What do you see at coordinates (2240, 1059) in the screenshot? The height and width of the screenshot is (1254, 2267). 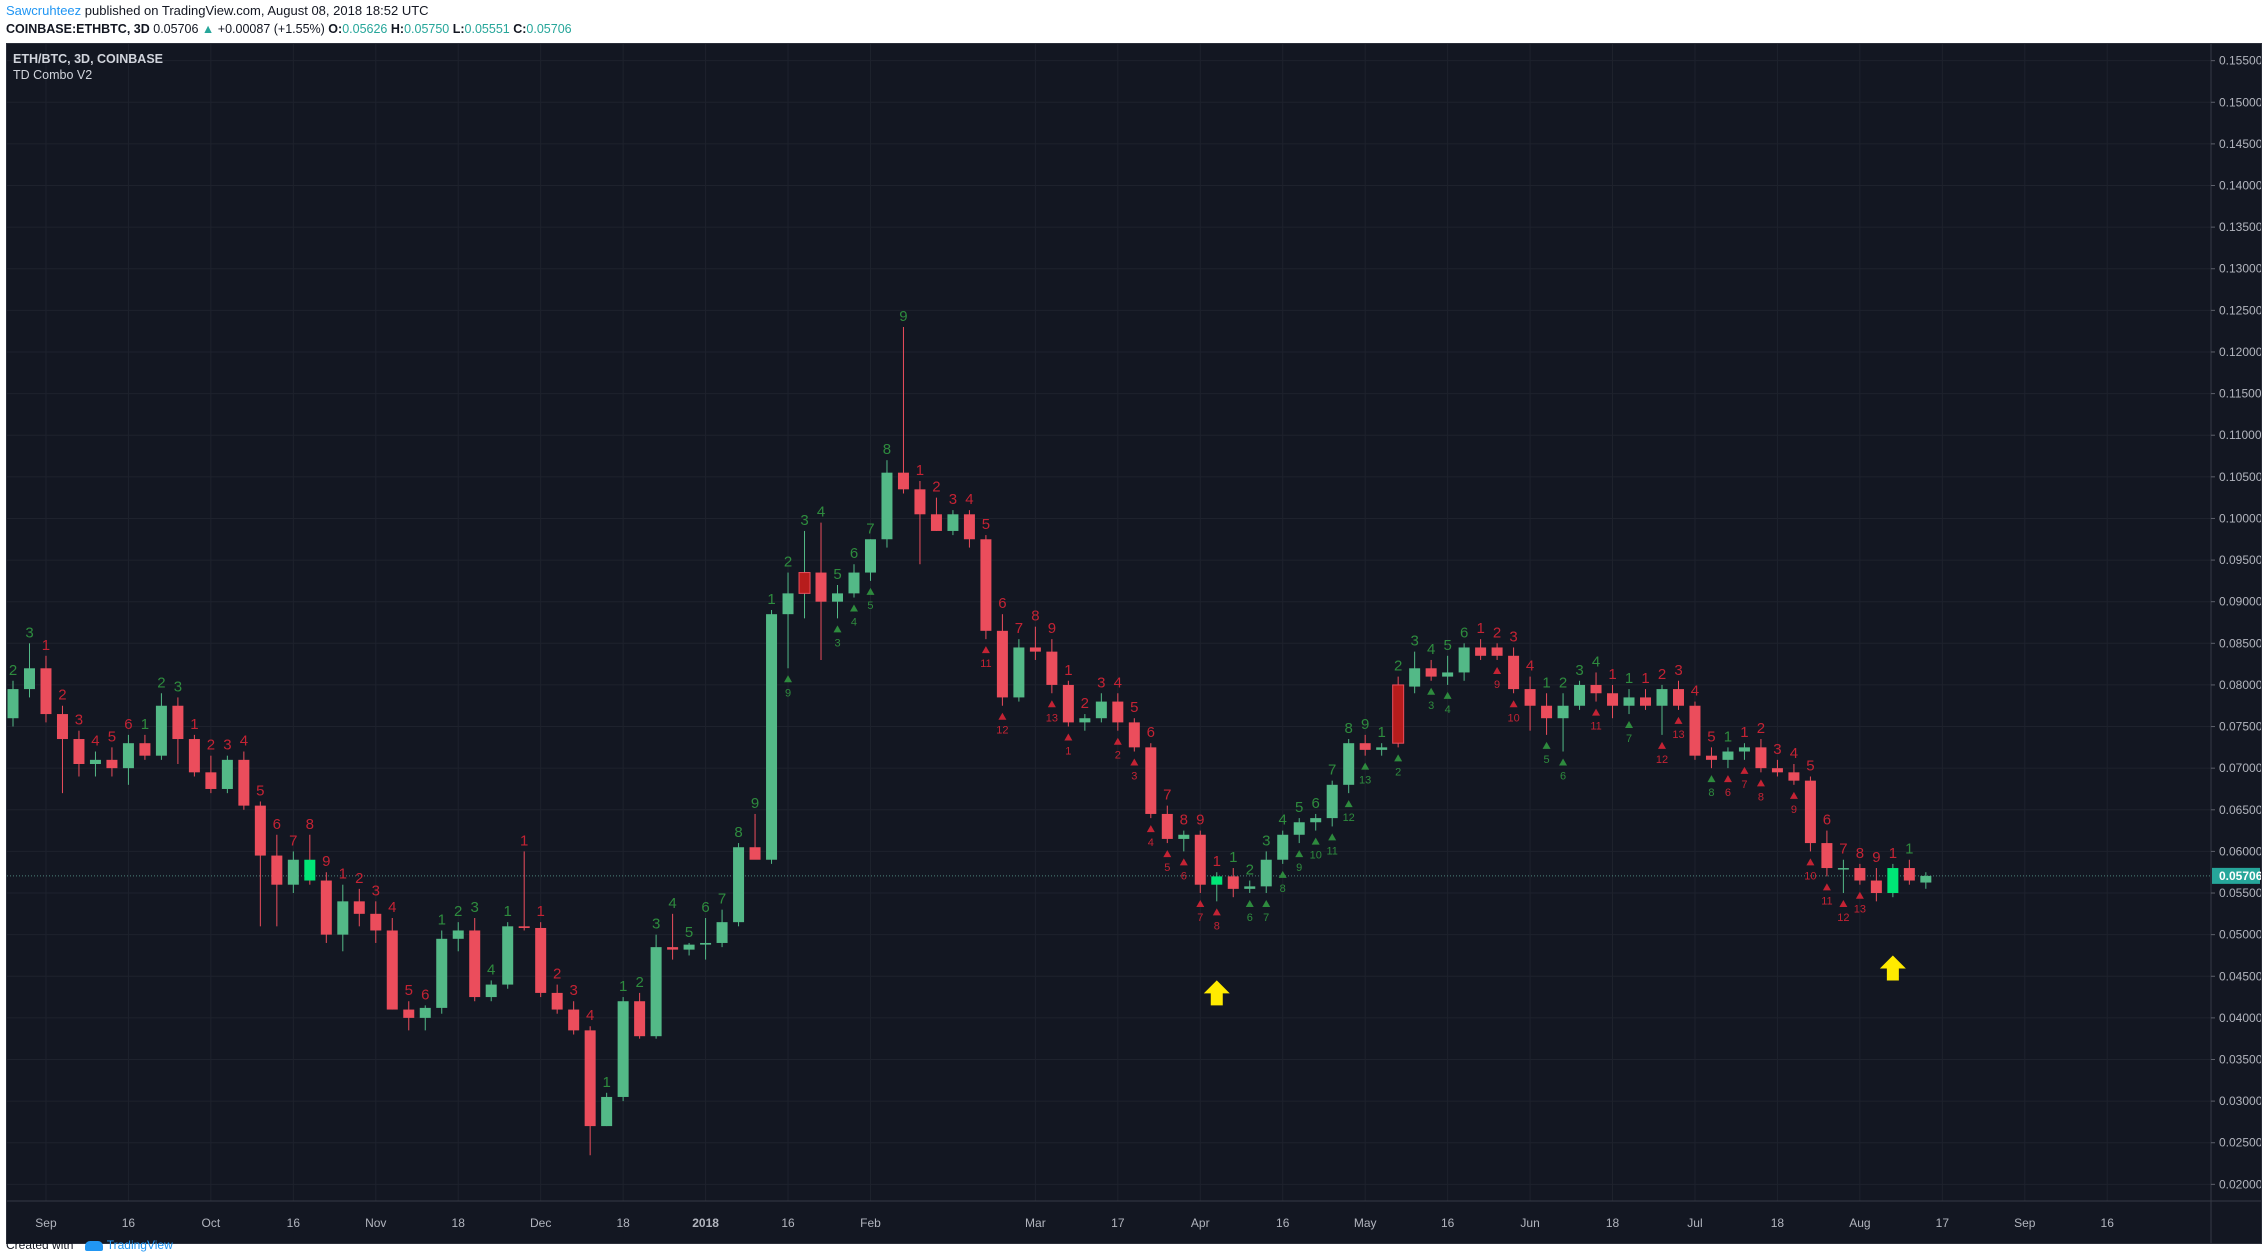 I see `price-tick-label: 0.03500` at bounding box center [2240, 1059].